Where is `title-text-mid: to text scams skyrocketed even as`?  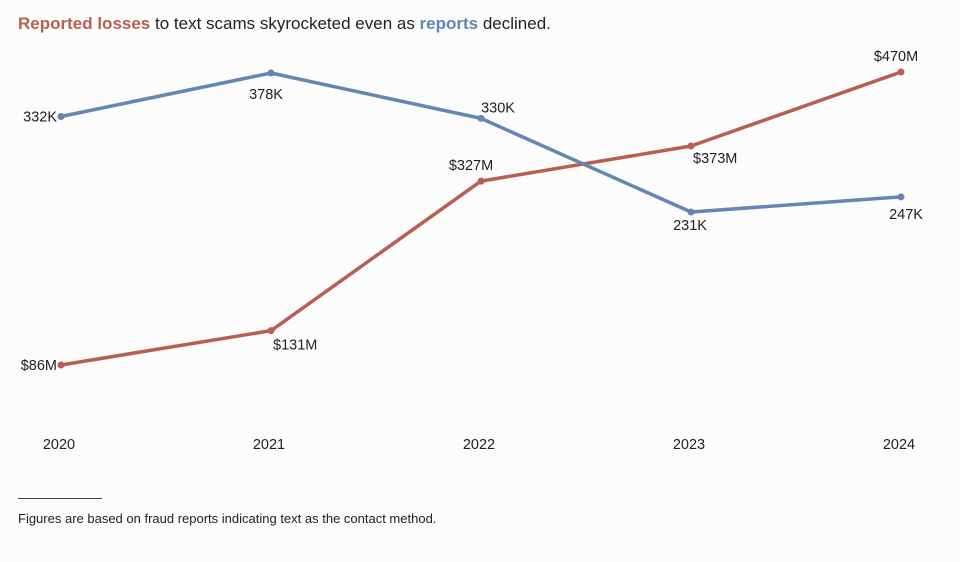
title-text-mid: to text scams skyrocketed even as is located at coordinates (285, 23).